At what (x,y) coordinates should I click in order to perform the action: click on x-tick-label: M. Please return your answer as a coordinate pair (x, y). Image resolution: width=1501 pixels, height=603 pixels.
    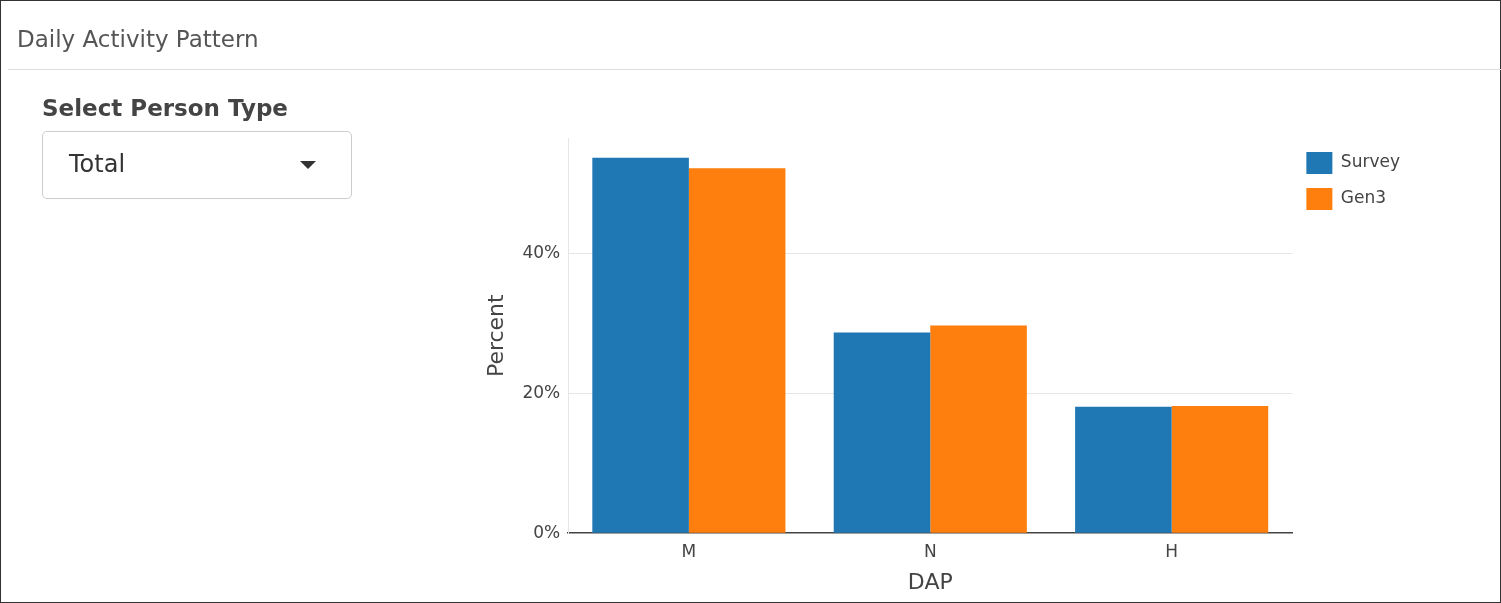
    Looking at the image, I should click on (689, 550).